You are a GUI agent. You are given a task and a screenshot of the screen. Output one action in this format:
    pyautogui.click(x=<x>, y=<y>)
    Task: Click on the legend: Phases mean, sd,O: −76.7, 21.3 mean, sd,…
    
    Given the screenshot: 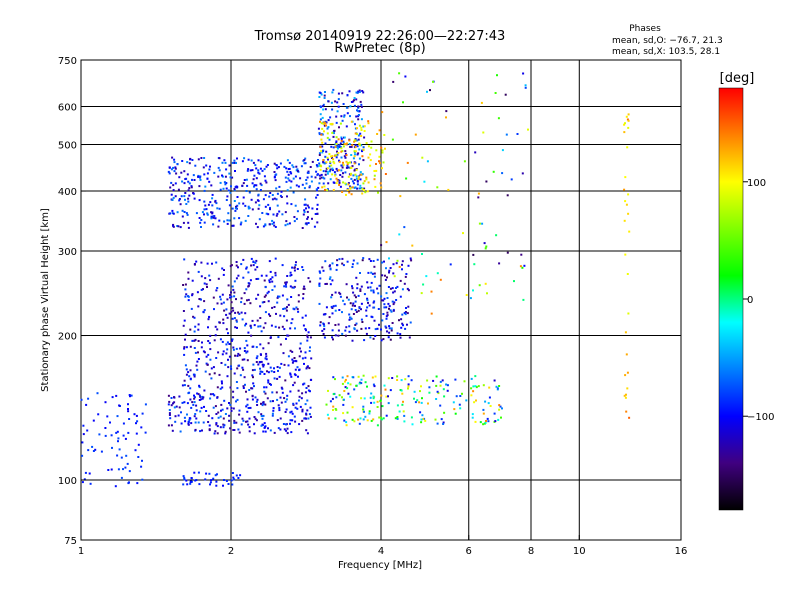 What is the action you would take?
    pyautogui.click(x=667, y=40)
    